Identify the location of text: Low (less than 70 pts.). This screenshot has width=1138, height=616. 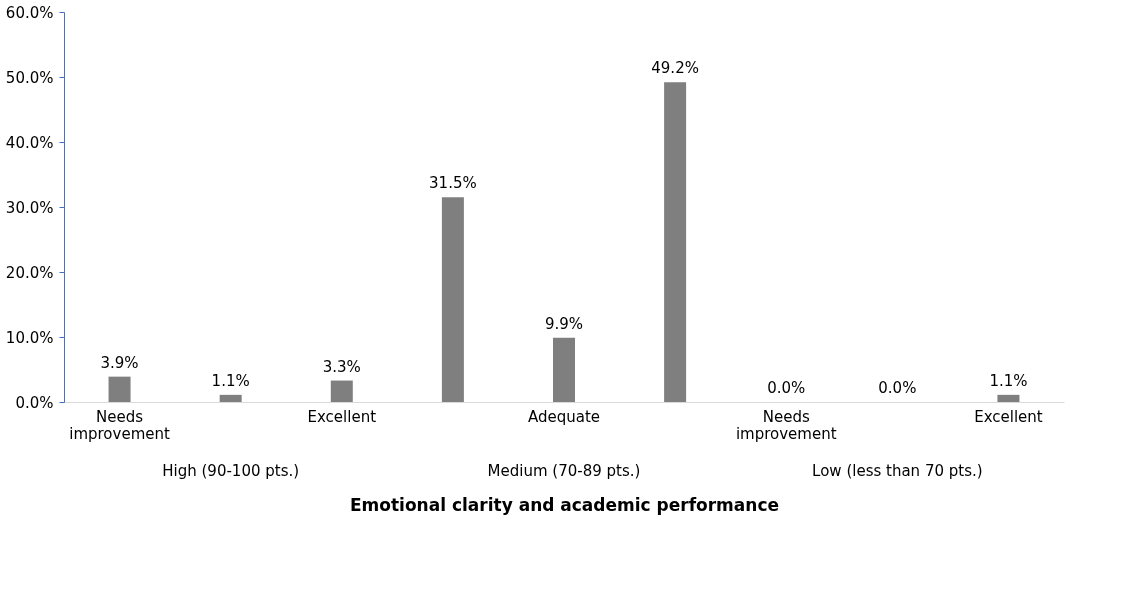
(897, 471).